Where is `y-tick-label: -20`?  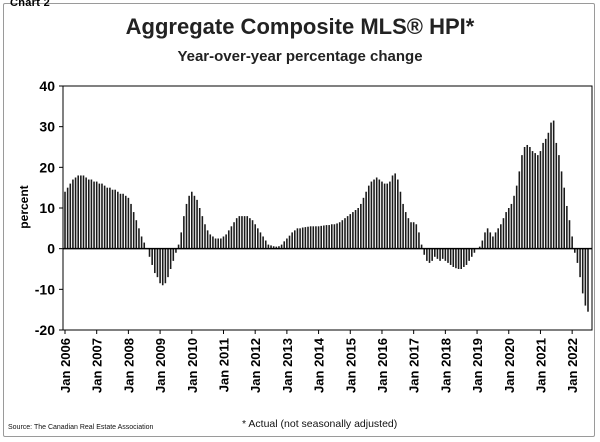 y-tick-label: -20 is located at coordinates (45, 330).